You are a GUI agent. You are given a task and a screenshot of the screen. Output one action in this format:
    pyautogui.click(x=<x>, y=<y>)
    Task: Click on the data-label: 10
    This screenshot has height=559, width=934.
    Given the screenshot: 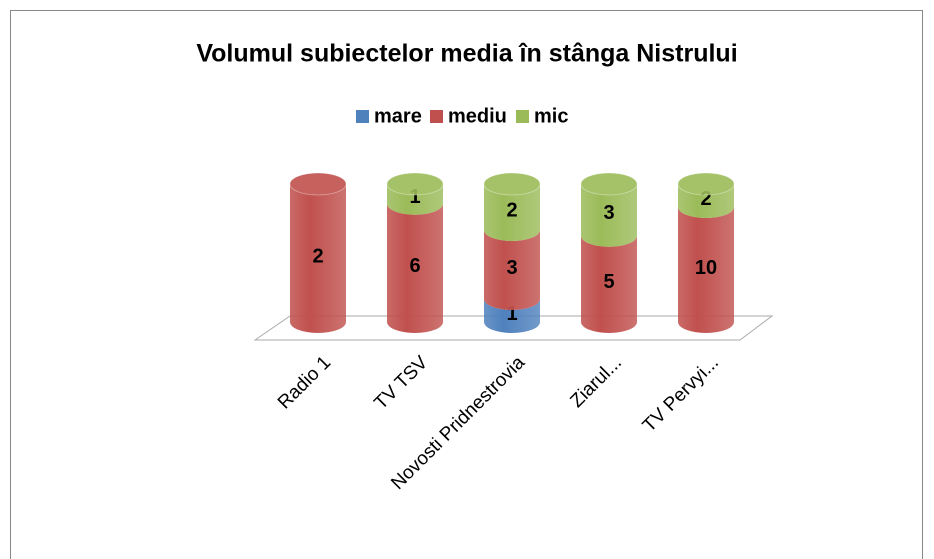 What is the action you would take?
    pyautogui.click(x=706, y=268)
    